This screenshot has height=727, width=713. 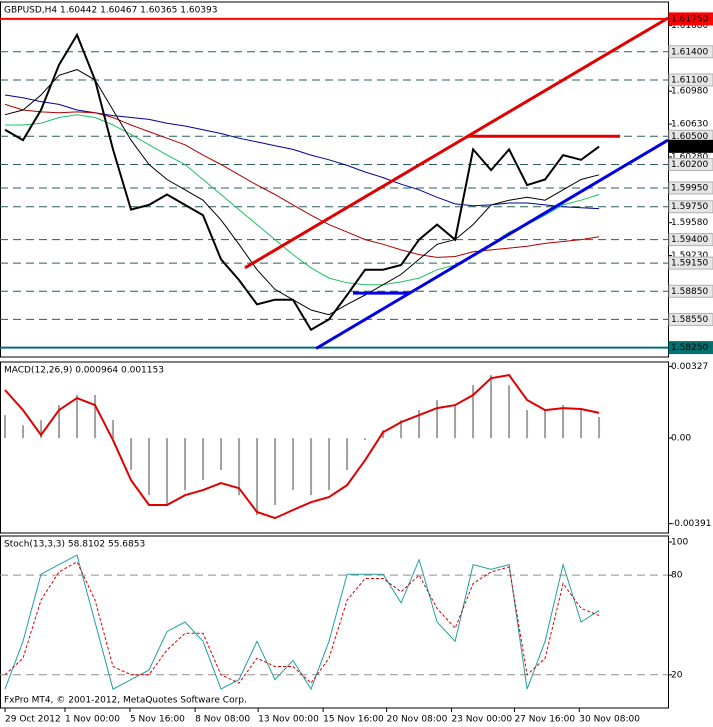 What do you see at coordinates (689, 256) in the screenshot?
I see `y-tick-label: 1.59230` at bounding box center [689, 256].